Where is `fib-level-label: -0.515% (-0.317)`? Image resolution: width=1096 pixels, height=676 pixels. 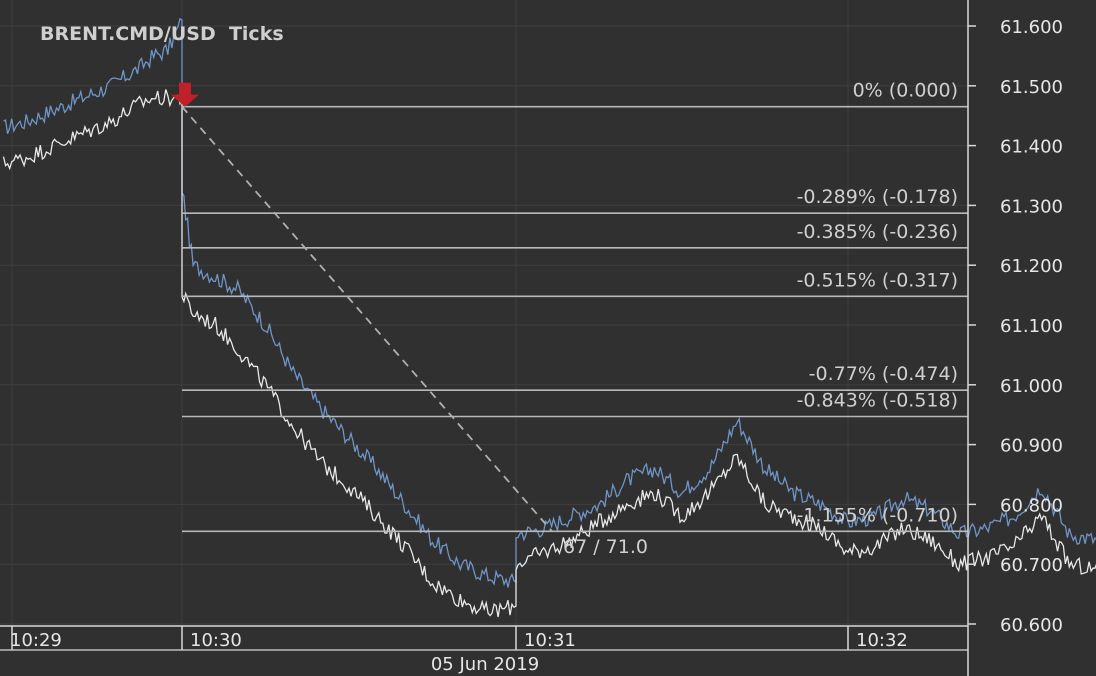 fib-level-label: -0.515% (-0.317) is located at coordinates (877, 280).